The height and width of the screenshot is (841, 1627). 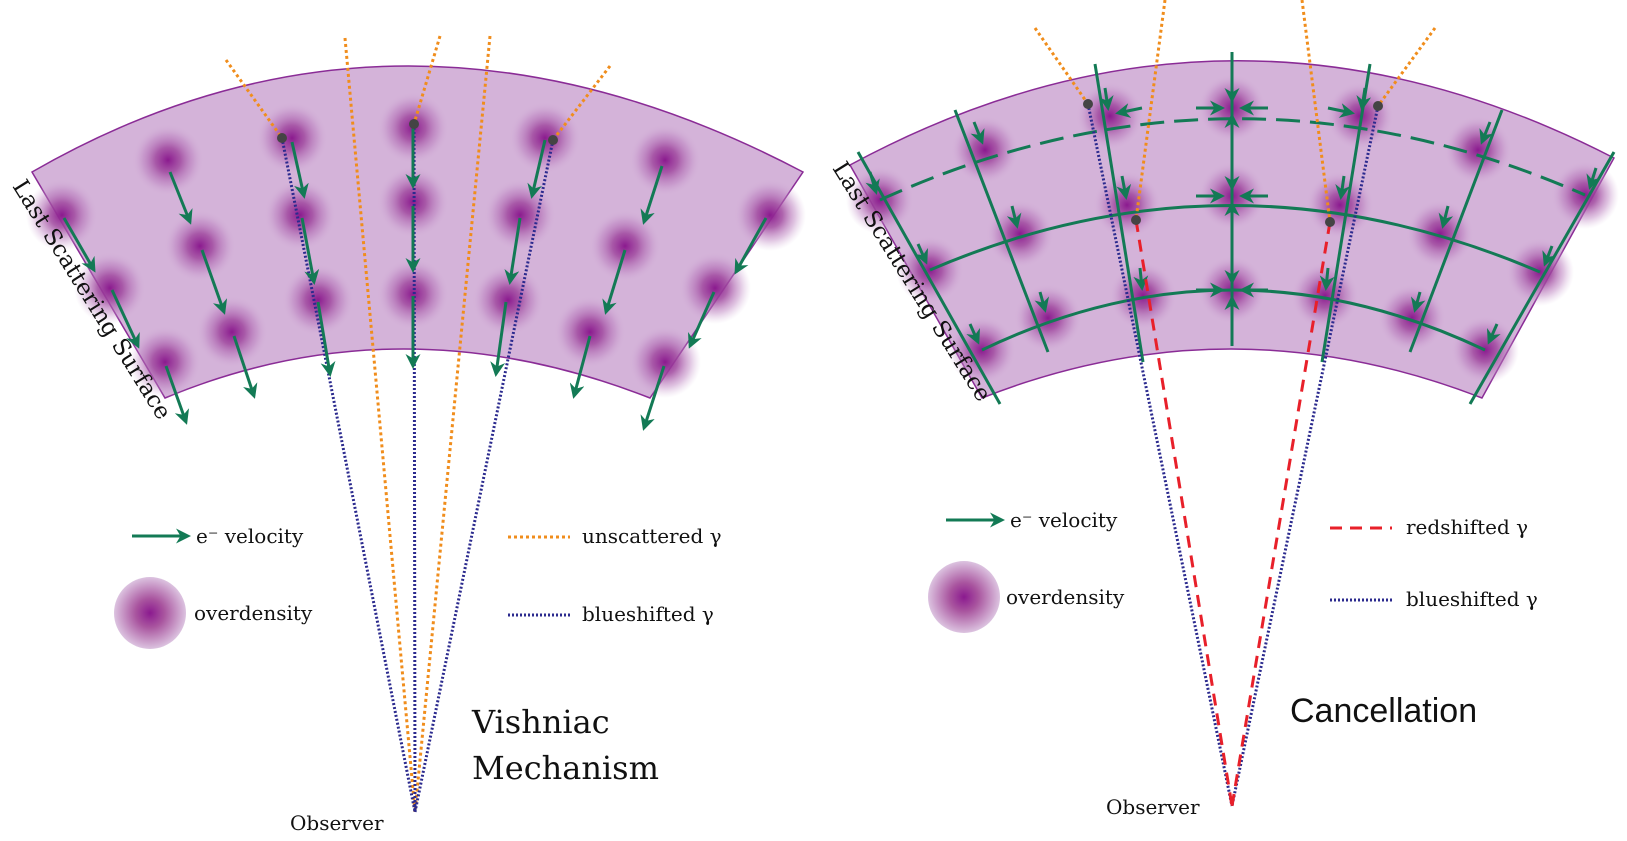 I want to click on left-observer-label: Observer, so click(x=337, y=823).